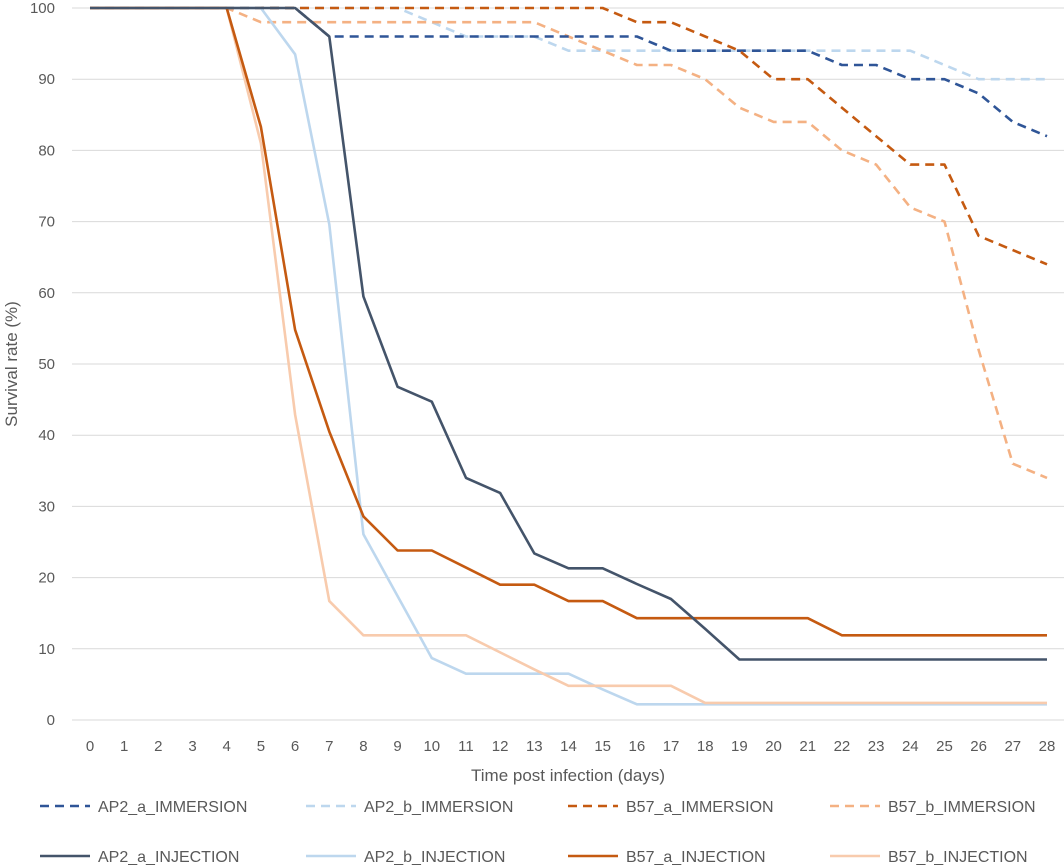  What do you see at coordinates (11, 364) in the screenshot?
I see `y-axis-label: Survival rate (%)` at bounding box center [11, 364].